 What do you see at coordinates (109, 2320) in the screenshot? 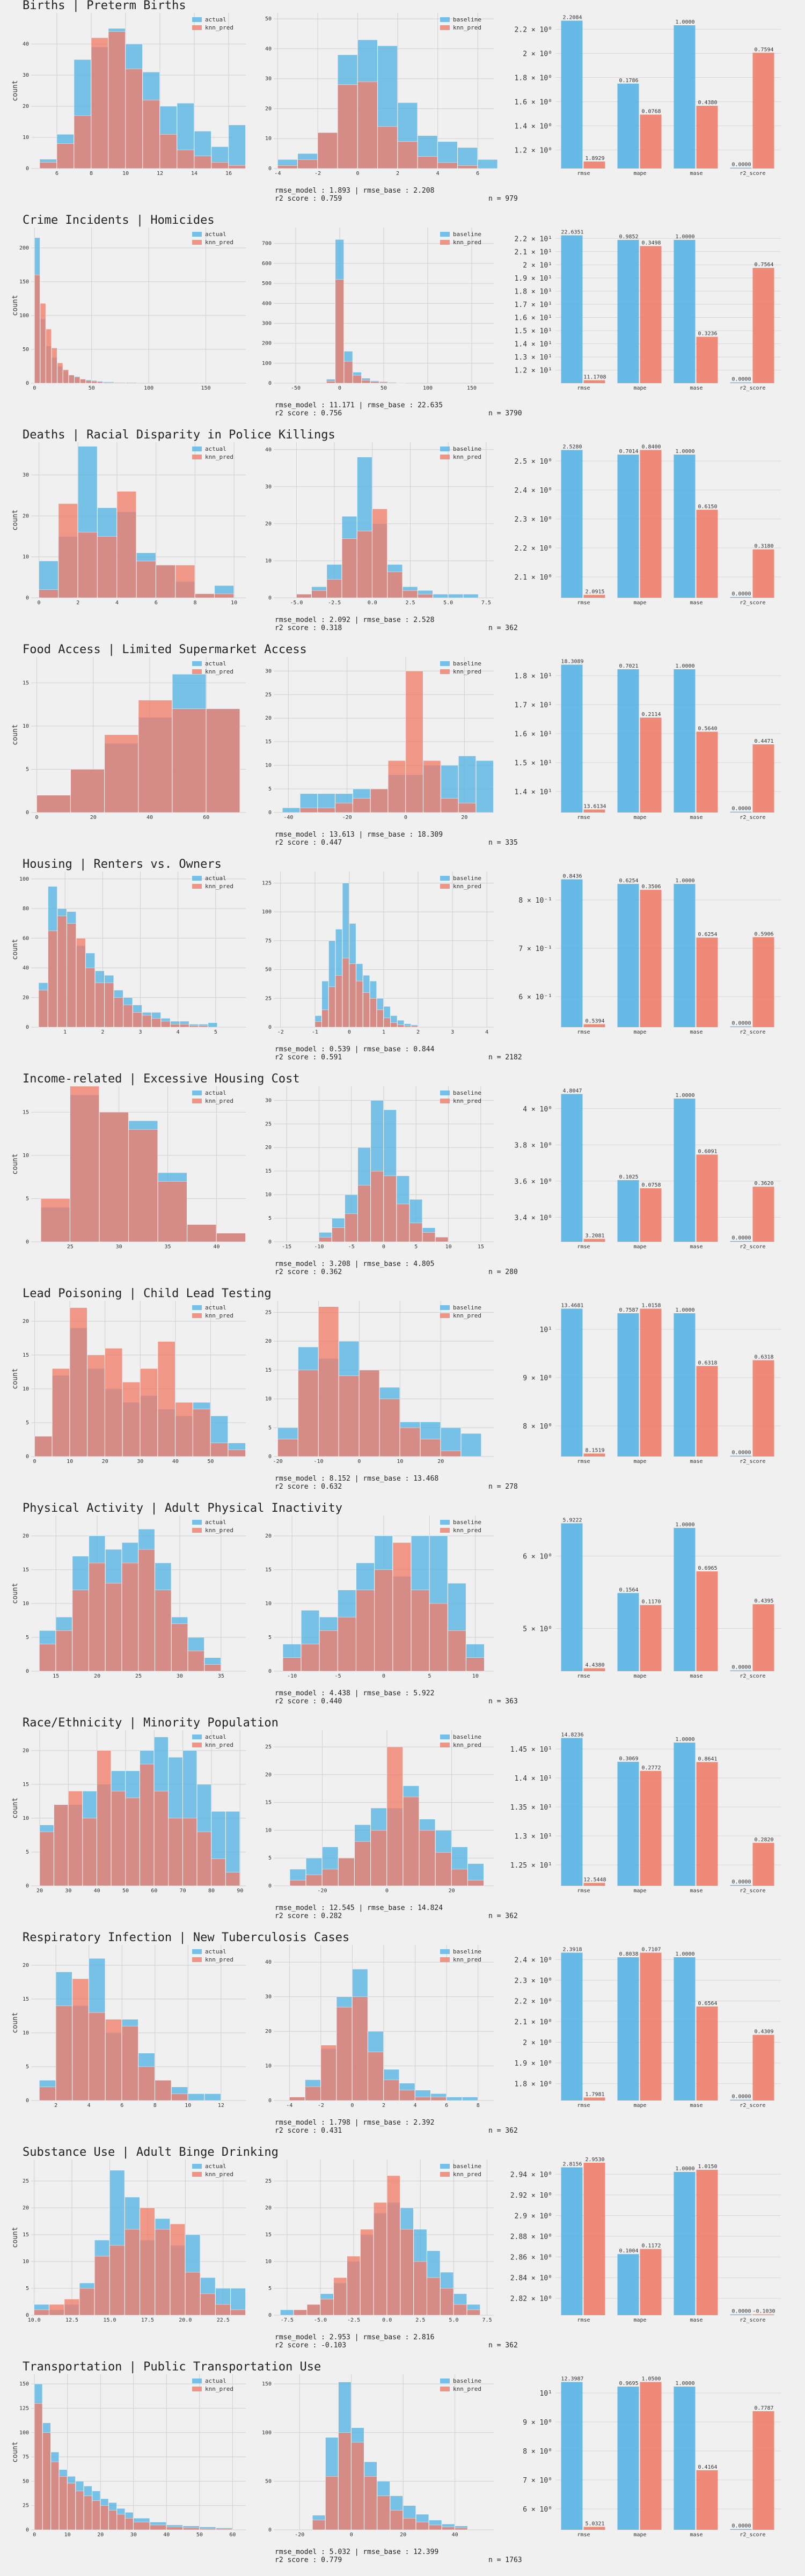
I see `x-tick-label: 15.0` at bounding box center [109, 2320].